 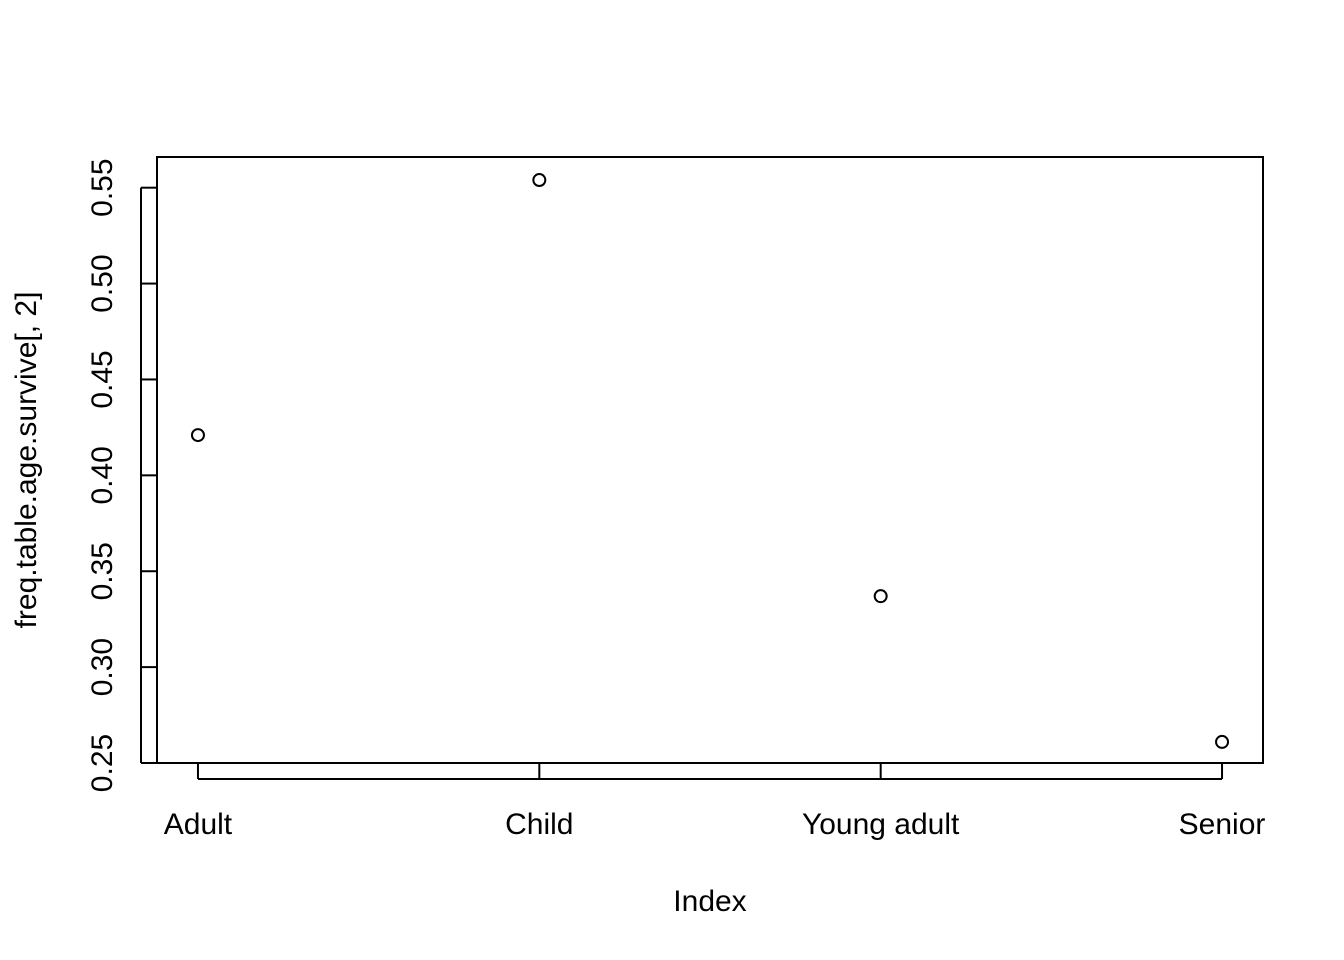 I want to click on y-axis: 0.25 0.30 0.35 0.40 0.45 0.50 0.55, so click(x=121, y=475).